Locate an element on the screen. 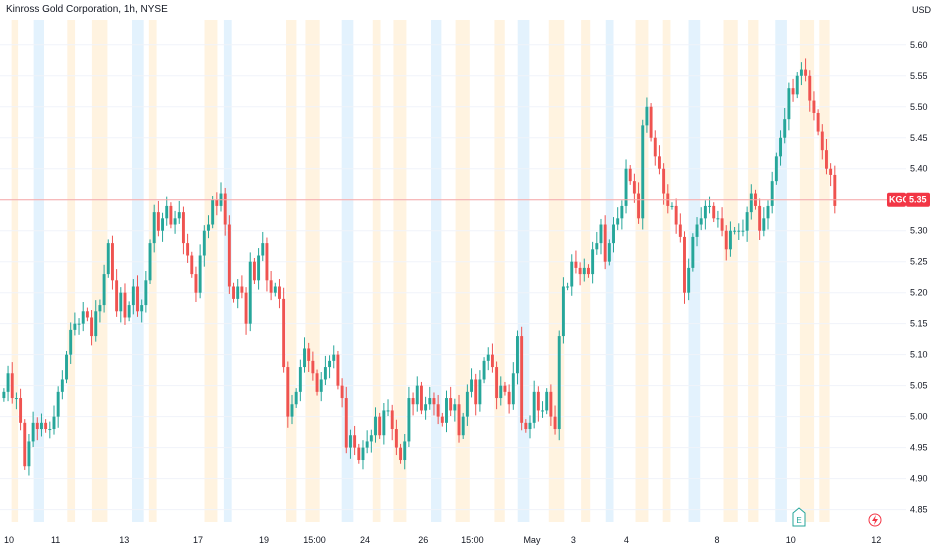  y-tick-label: 5.50 is located at coordinates (919, 107).